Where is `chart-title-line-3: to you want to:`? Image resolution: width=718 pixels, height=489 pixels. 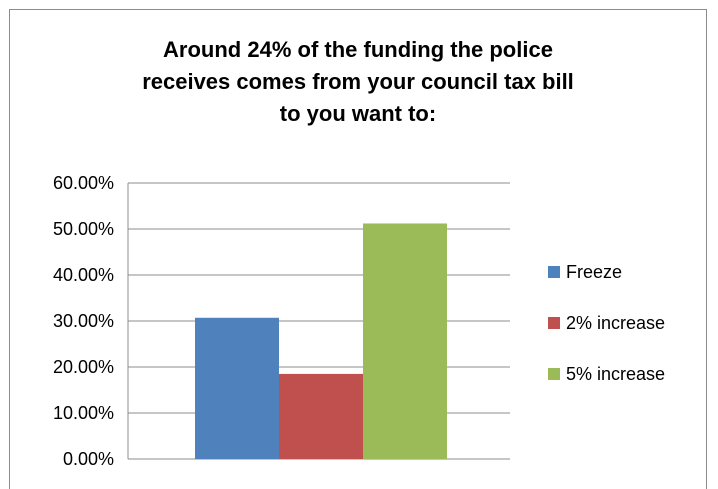
chart-title-line-3: to you want to: is located at coordinates (358, 113).